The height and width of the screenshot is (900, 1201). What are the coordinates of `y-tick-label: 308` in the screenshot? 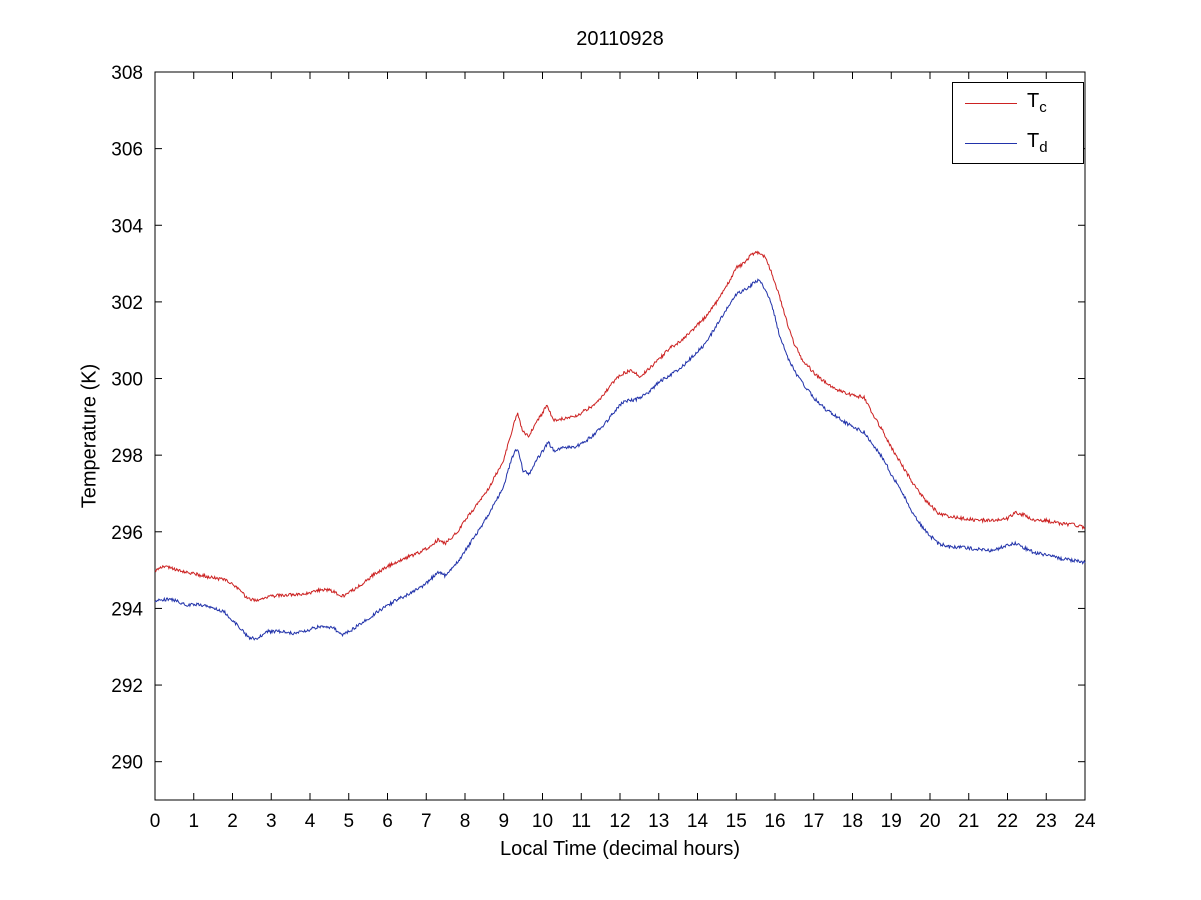 It's located at (127, 73).